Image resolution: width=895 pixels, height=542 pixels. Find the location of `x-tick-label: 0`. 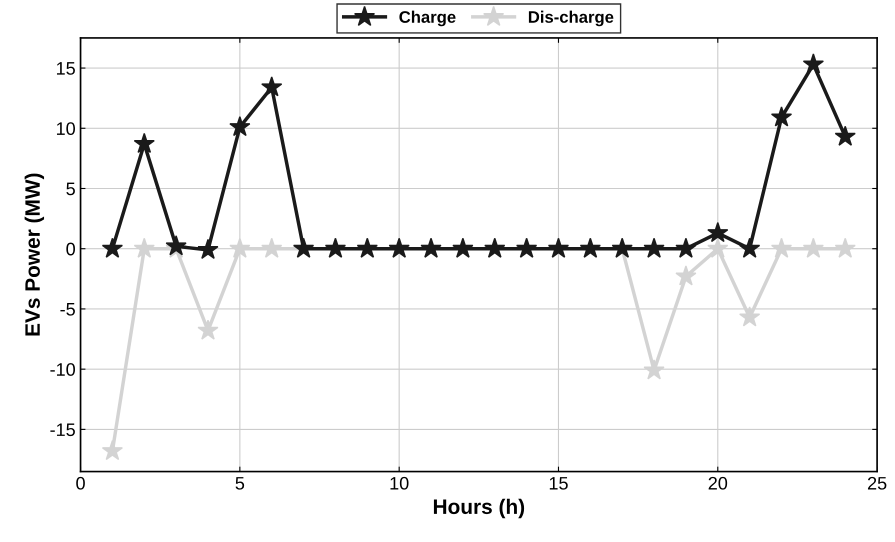

x-tick-label: 0 is located at coordinates (80, 483).